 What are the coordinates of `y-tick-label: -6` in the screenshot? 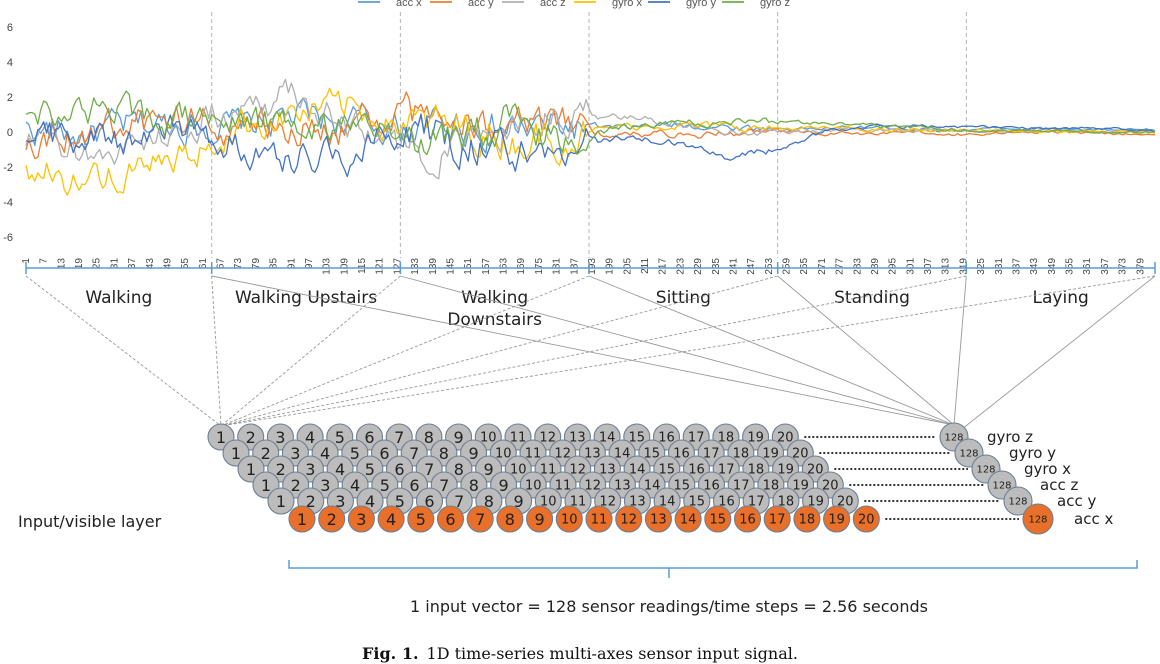 It's located at (8, 238).